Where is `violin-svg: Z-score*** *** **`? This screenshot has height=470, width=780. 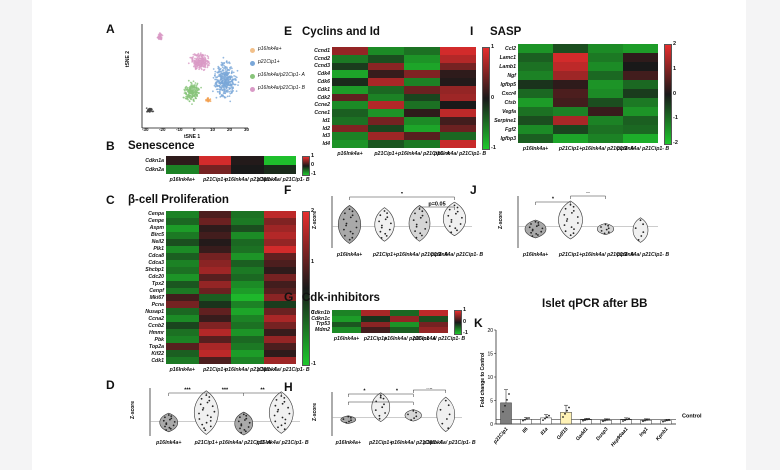 violin-svg: Z-score*** *** ** is located at coordinates (215, 412).